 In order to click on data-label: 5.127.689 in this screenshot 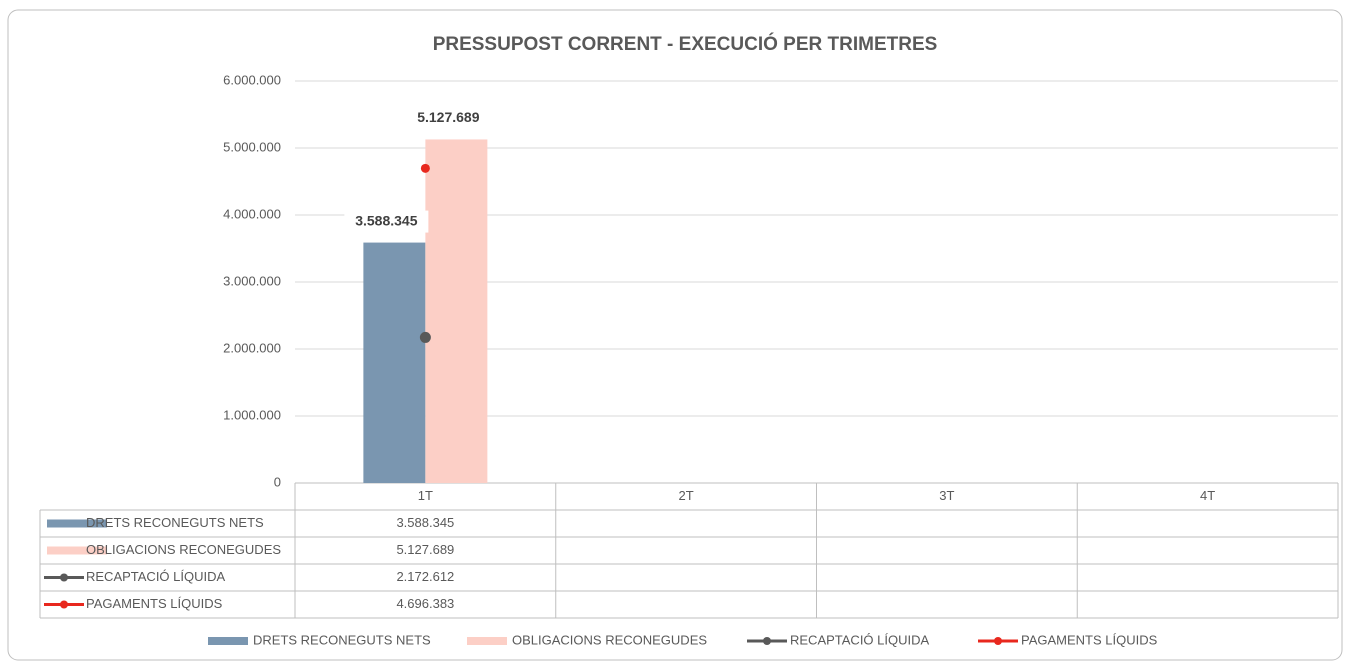, I will do `click(448, 117)`.